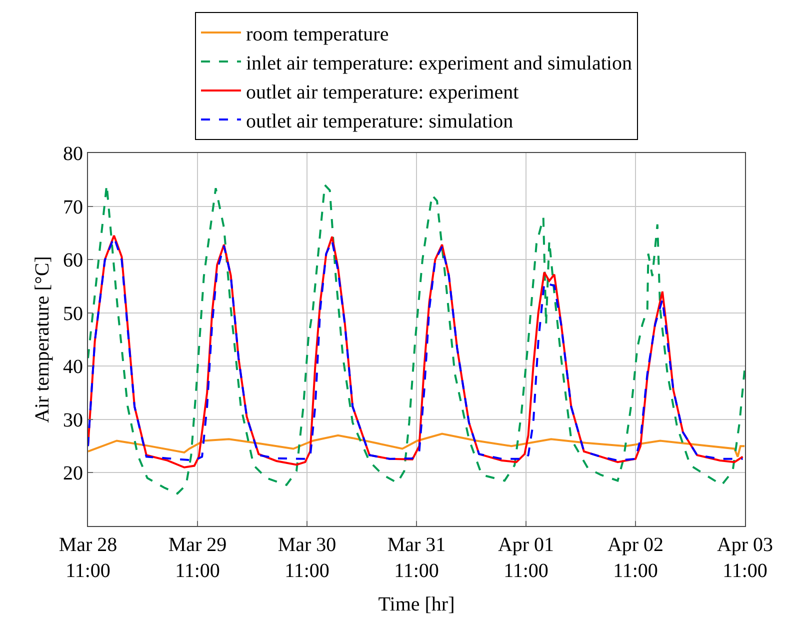 This screenshot has height=623, width=785. Describe the element at coordinates (416, 558) in the screenshot. I see `x-tick-label: Mar 31 11:00` at that location.